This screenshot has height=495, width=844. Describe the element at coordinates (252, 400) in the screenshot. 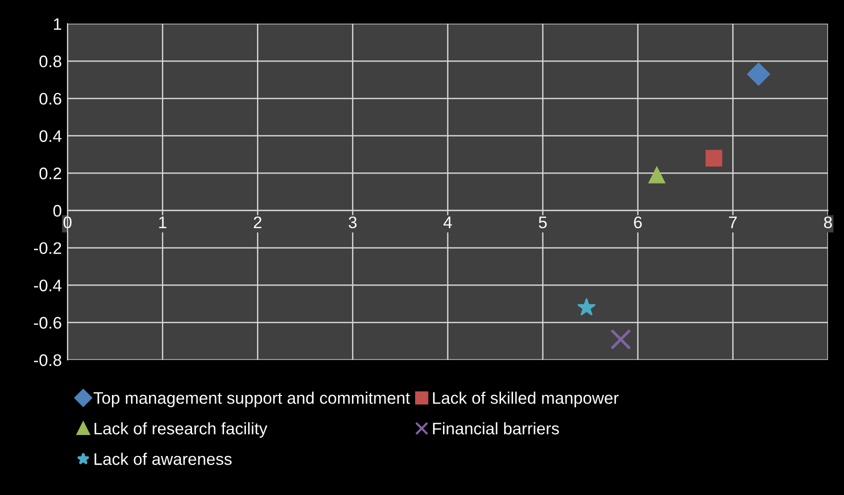

I see `legend-label: Top management support and commitment` at that location.